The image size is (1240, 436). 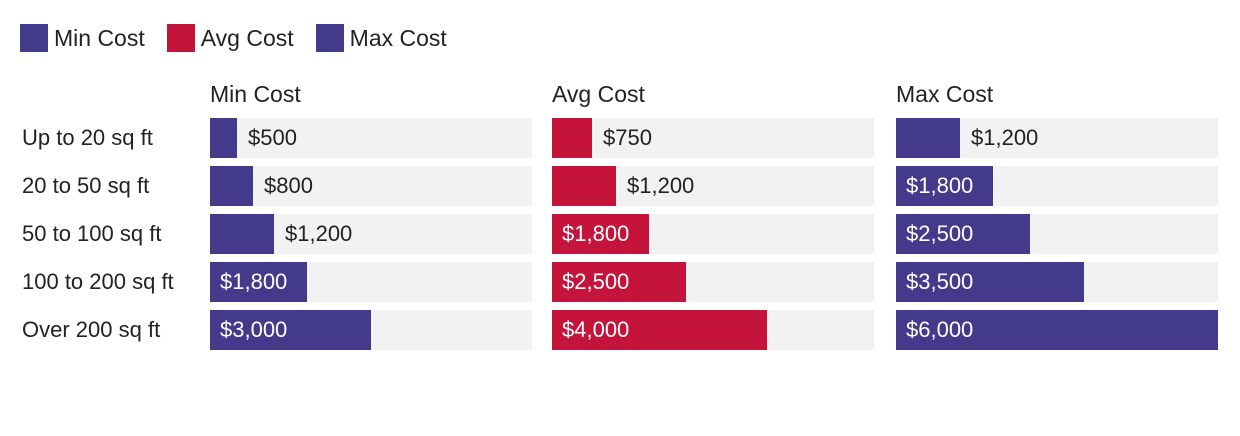 I want to click on bar-min-cost-50-to-100-sq-ft, so click(x=242, y=234).